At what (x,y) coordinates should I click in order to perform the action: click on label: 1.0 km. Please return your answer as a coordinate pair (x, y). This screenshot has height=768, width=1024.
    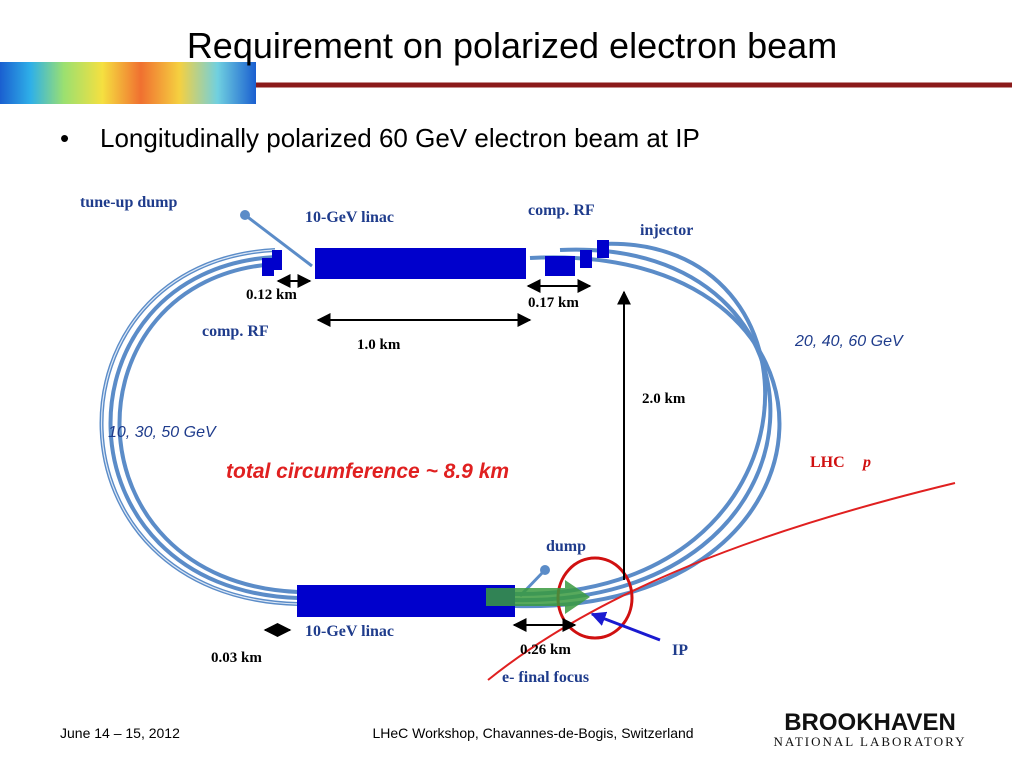
    Looking at the image, I should click on (379, 345).